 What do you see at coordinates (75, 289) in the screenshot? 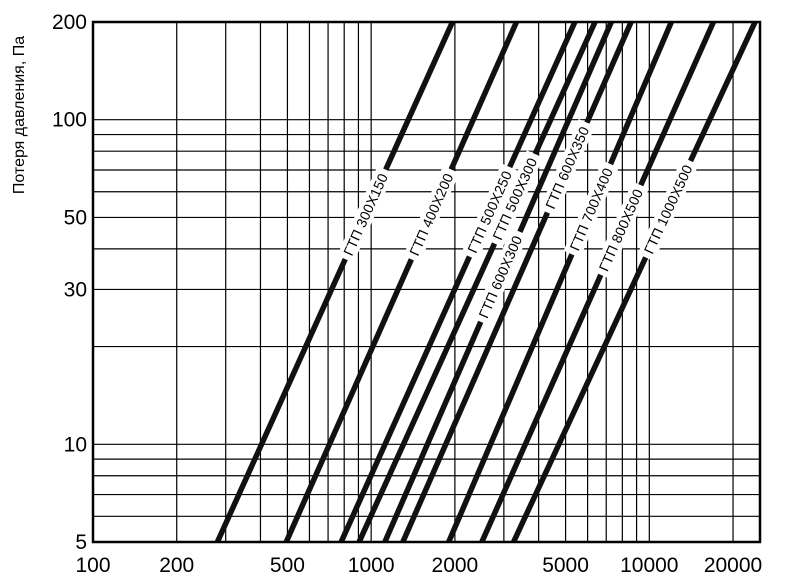
I see `y-tick-label: 30` at bounding box center [75, 289].